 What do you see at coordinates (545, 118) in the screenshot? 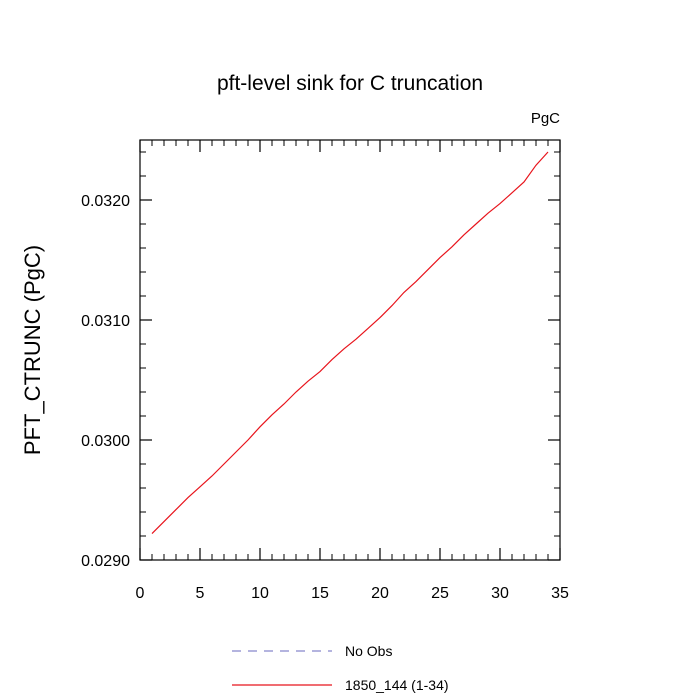
I see `units-label: PgC` at bounding box center [545, 118].